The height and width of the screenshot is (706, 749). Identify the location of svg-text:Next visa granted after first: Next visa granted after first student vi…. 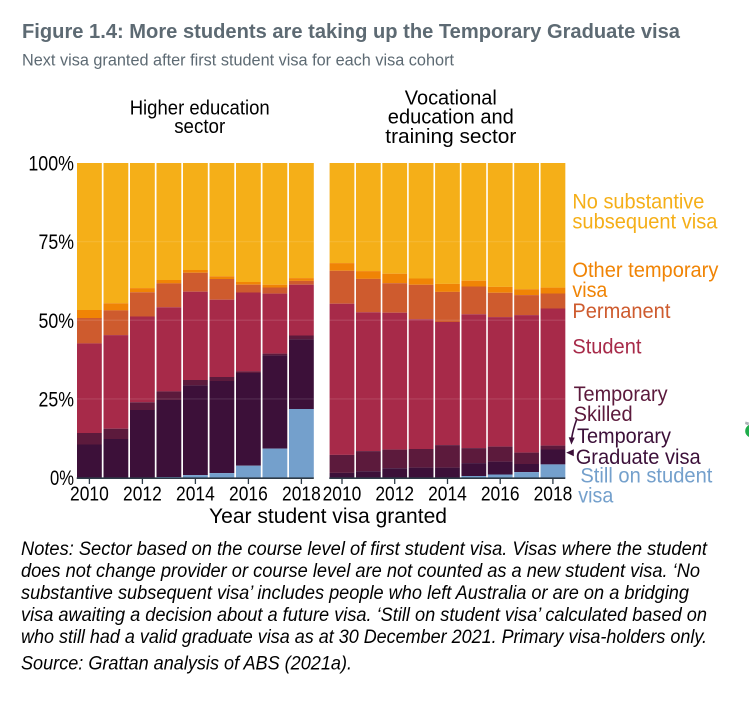
(238, 60).